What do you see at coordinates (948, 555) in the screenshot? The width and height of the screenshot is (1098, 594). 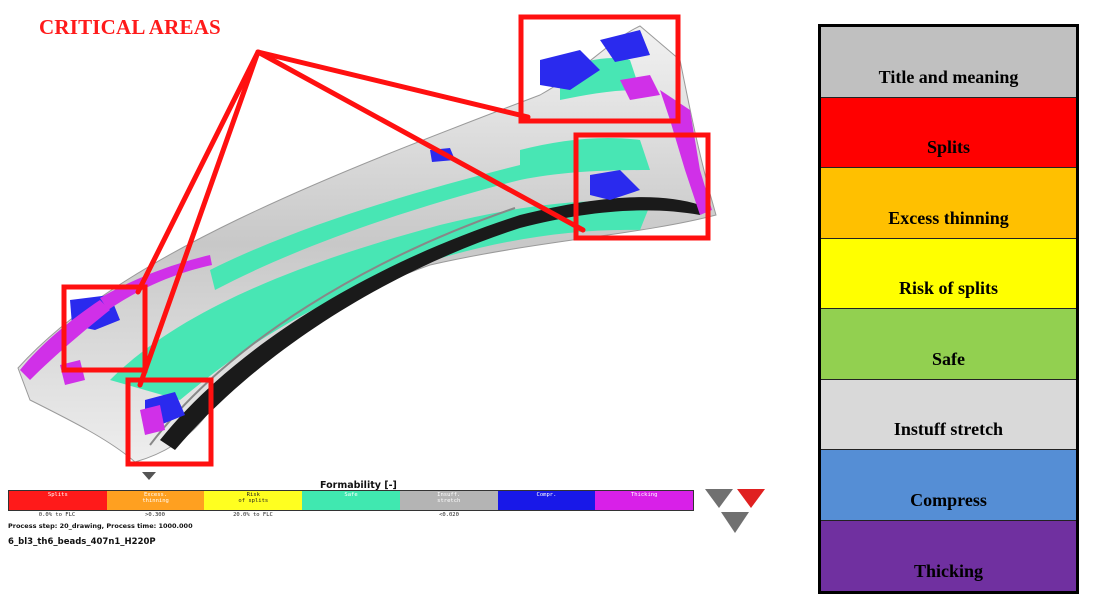 I see `legend-row: Thicking` at bounding box center [948, 555].